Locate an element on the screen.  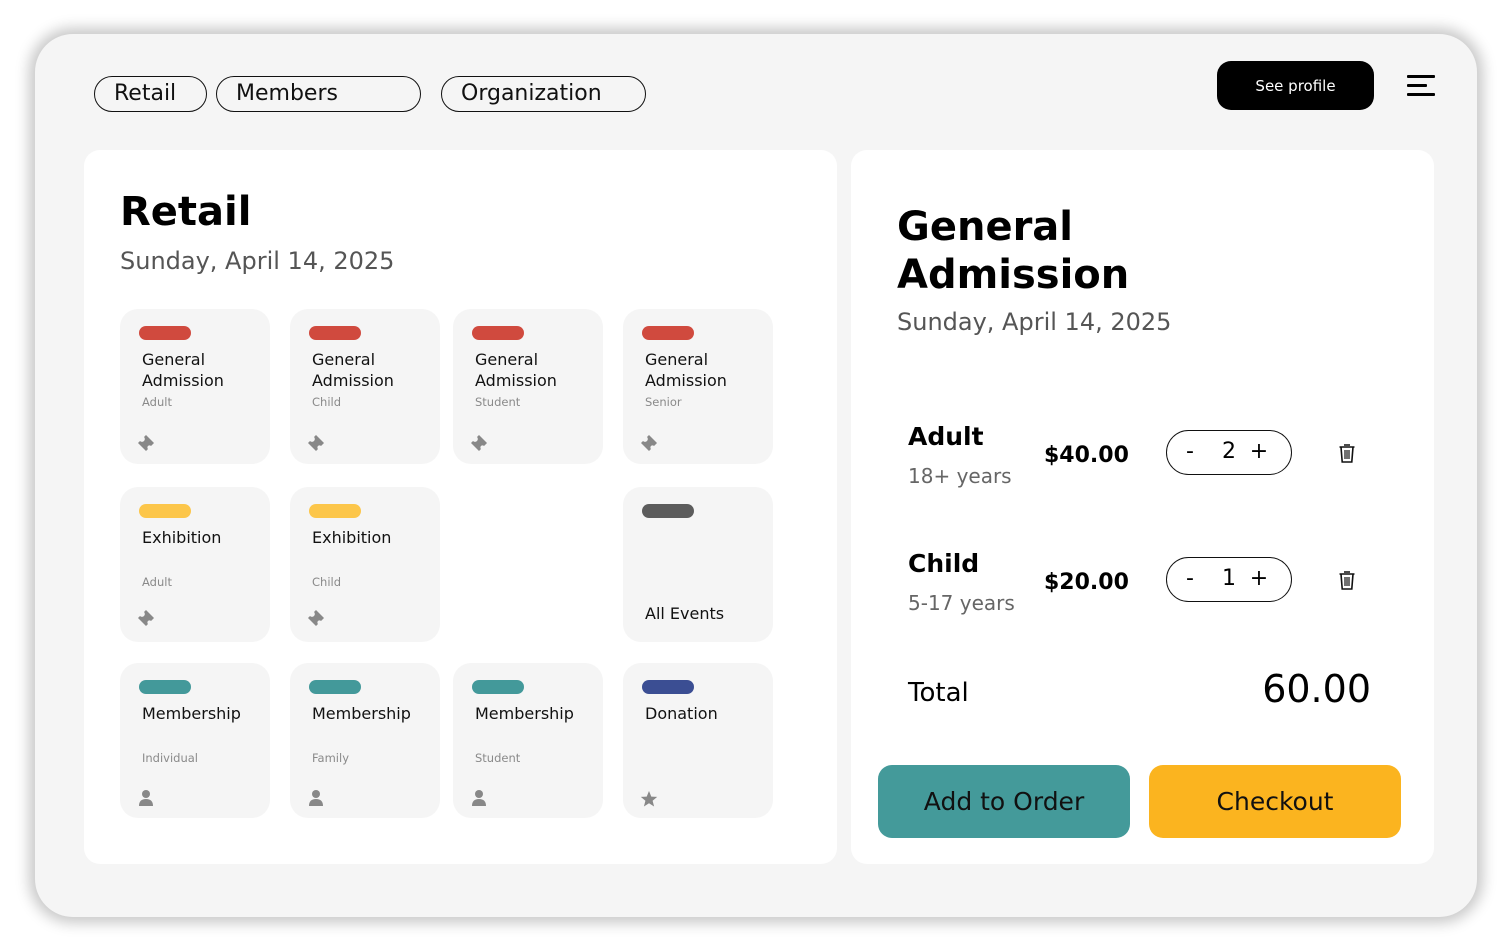
total-value: 60.00 is located at coordinates (1316, 689).